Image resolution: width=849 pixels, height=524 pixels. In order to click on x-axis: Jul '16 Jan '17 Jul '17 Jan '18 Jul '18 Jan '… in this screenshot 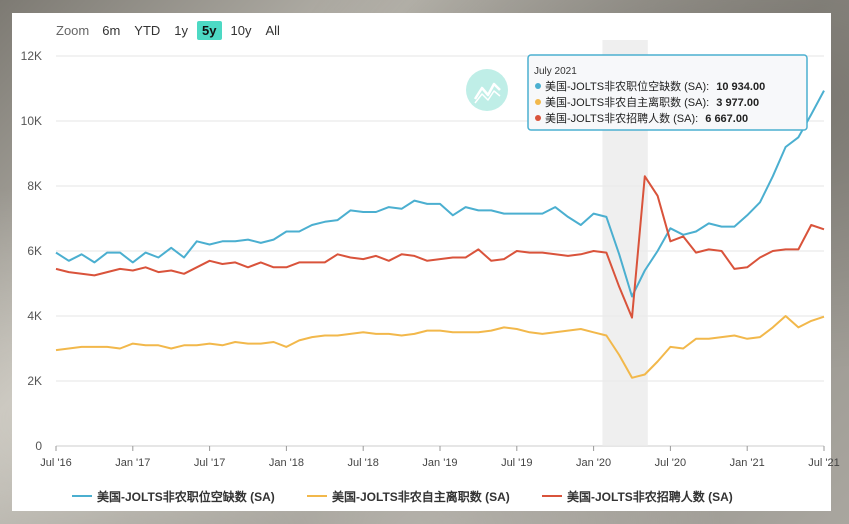, I will do `click(440, 457)`.